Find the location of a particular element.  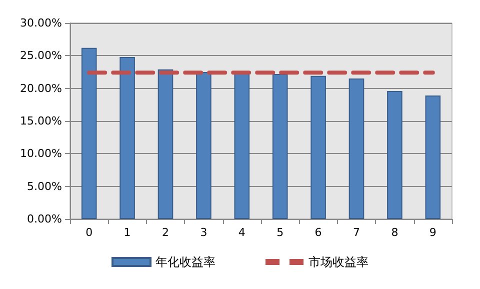

y-tick-label: 25.00% is located at coordinates (41, 55).